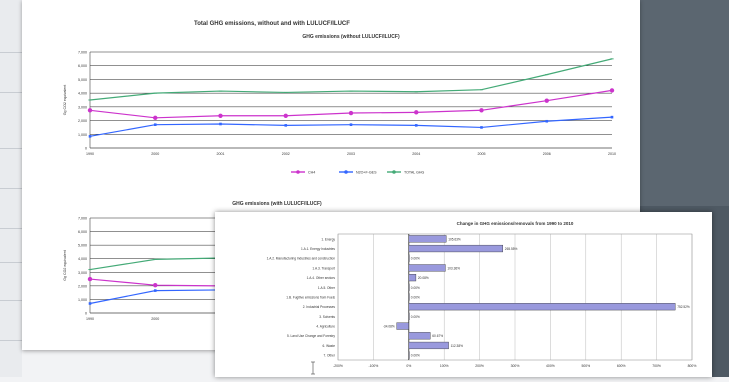 The height and width of the screenshot is (382, 729). I want to click on category-label: 1.A.1. Energy Industries, so click(318, 249).